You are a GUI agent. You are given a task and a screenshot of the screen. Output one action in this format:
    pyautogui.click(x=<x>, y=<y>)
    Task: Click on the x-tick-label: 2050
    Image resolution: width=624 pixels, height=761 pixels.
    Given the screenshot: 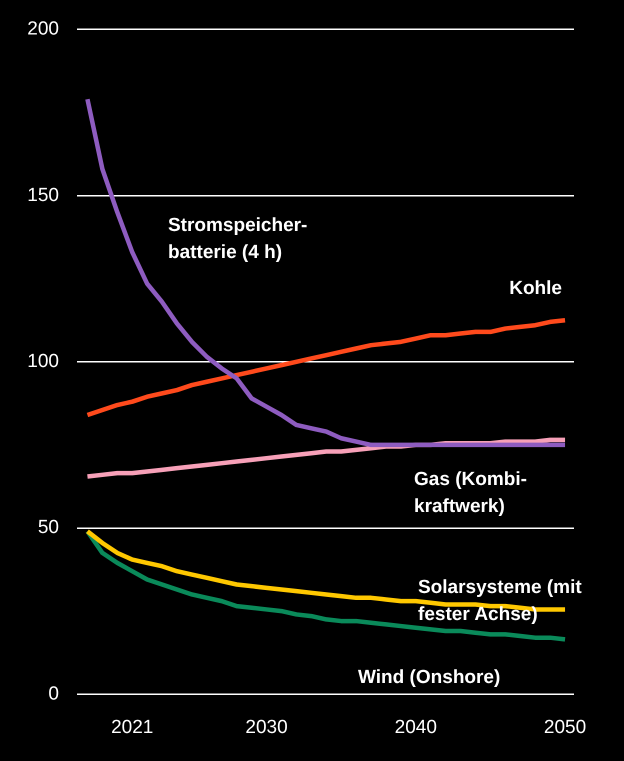 What is the action you would take?
    pyautogui.click(x=565, y=727)
    